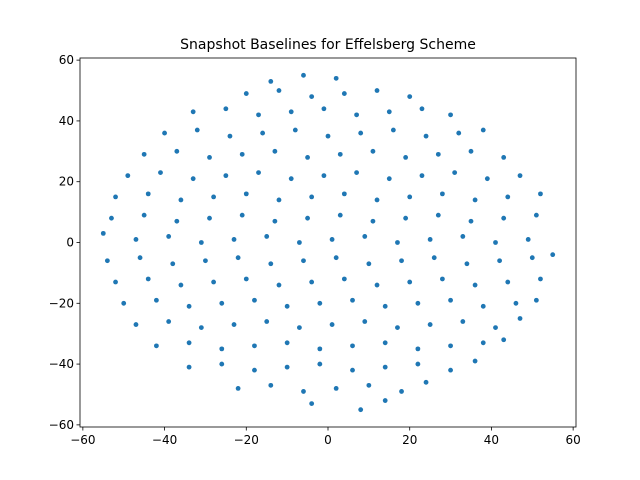 The width and height of the screenshot is (640, 480). I want to click on x-tick-label: −20, so click(246, 440).